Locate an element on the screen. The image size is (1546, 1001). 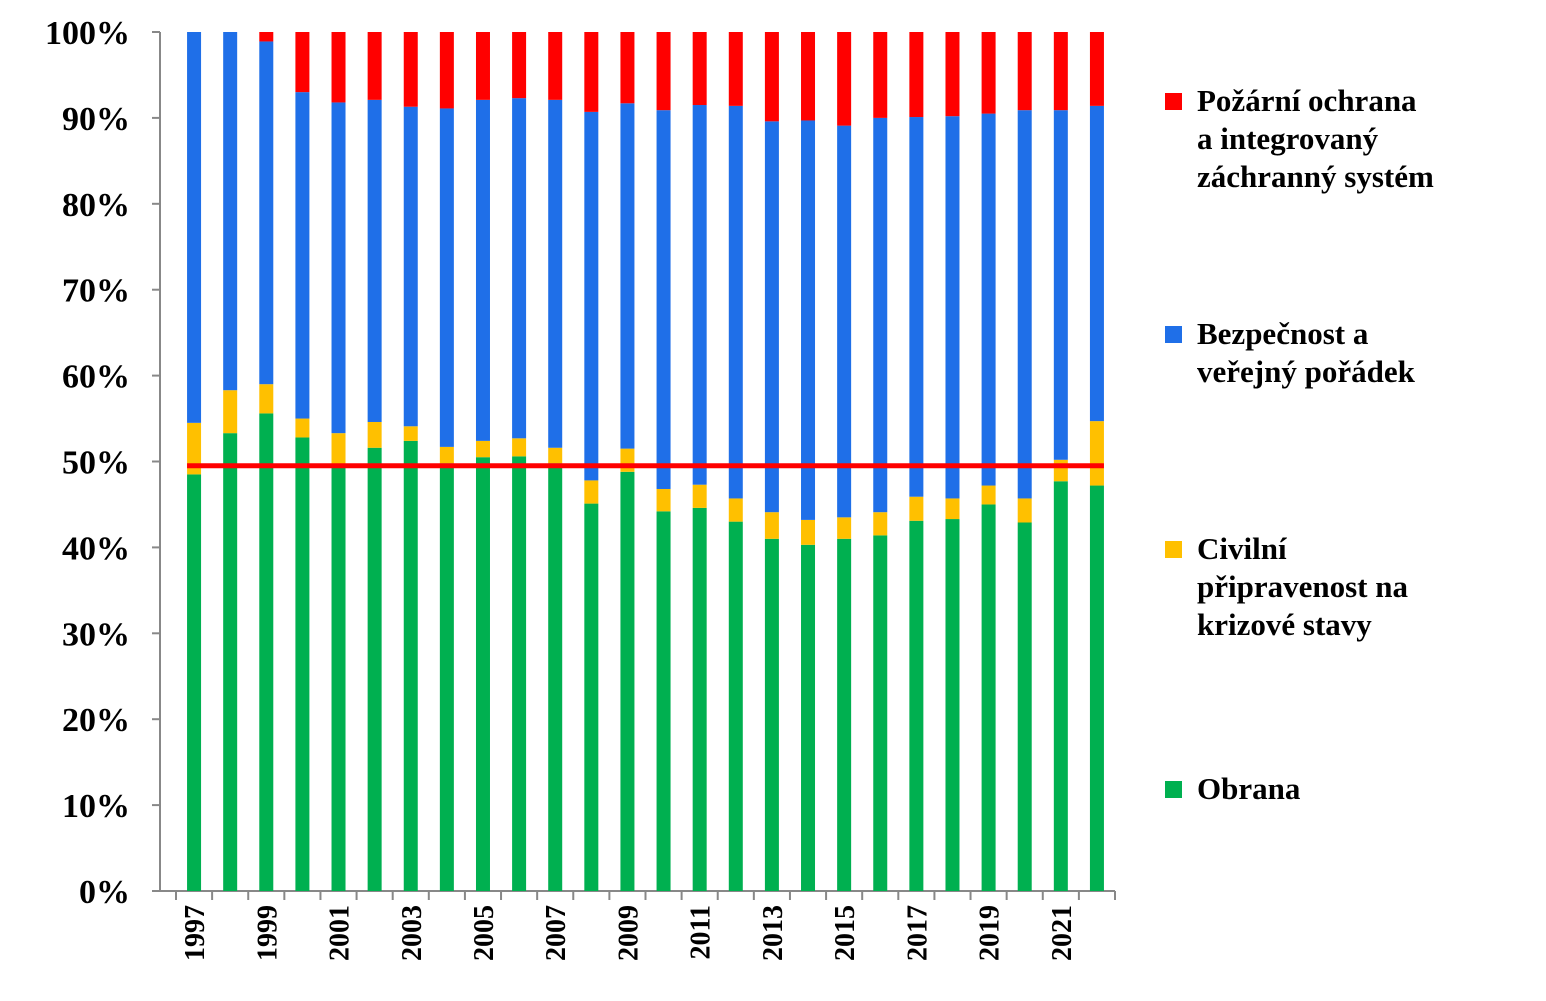
legend-label: Obrana is located at coordinates (1249, 788).